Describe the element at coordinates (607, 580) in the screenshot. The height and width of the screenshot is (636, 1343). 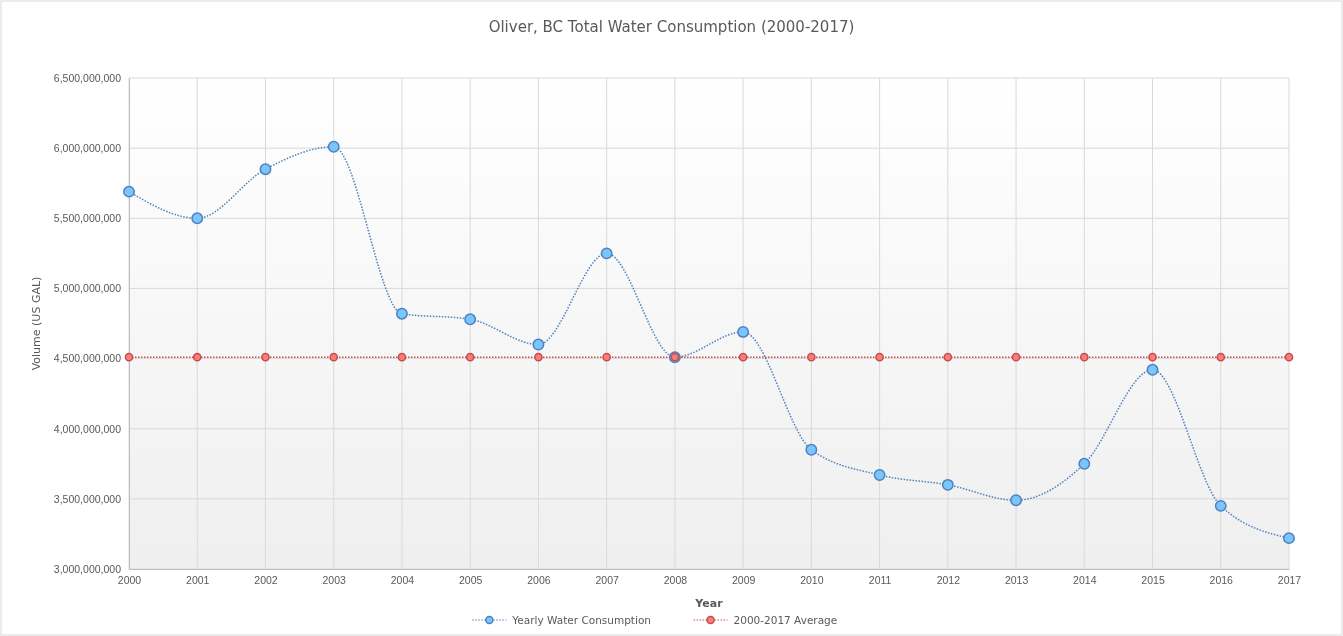
I see `x-tick-label: 2007` at that location.